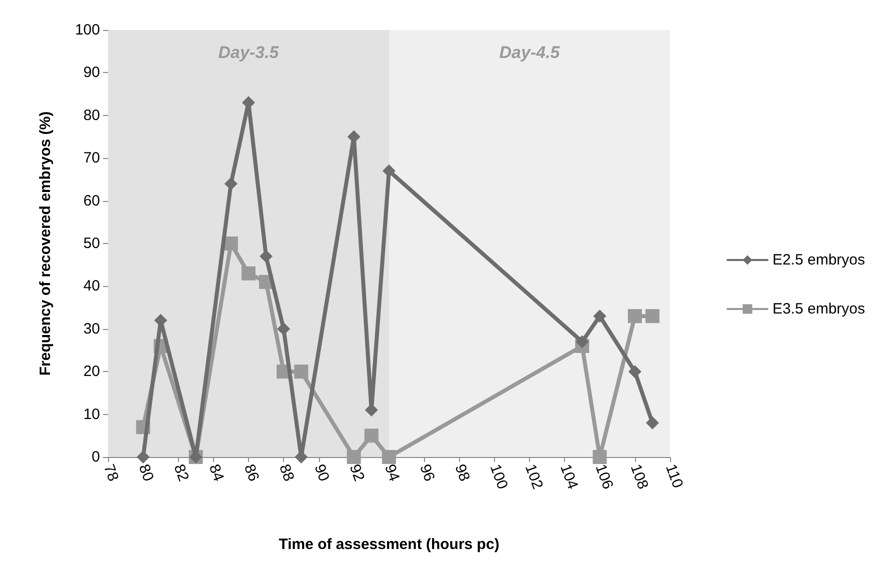 The width and height of the screenshot is (888, 569). I want to click on x-tick-label: 106, so click(604, 477).